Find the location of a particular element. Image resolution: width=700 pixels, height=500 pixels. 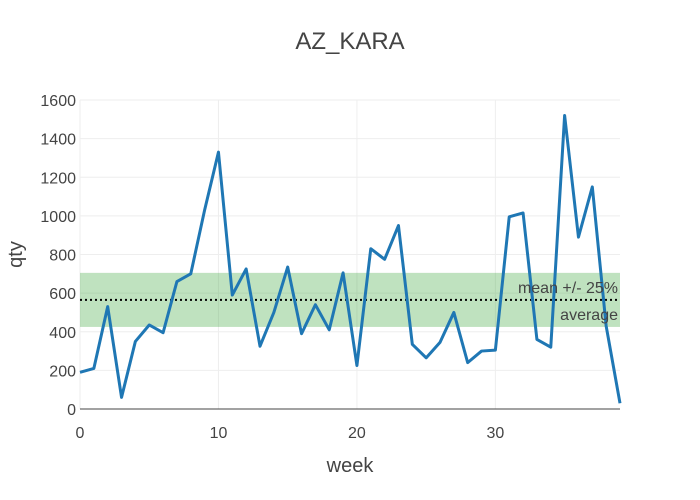

average-label: average is located at coordinates (589, 315).